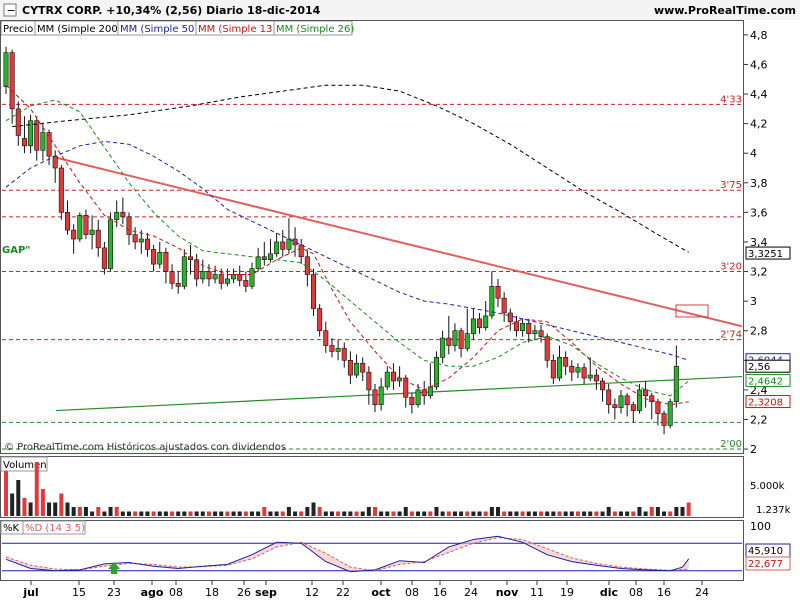  What do you see at coordinates (16, 250) in the screenshot?
I see `gap-label: GAP"` at bounding box center [16, 250].